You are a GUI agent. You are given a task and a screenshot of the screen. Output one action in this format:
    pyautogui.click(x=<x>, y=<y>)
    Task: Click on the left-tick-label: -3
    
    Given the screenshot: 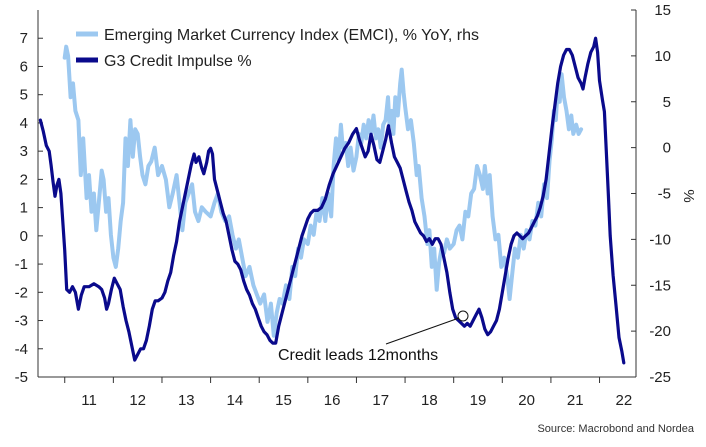 What is the action you would take?
    pyautogui.click(x=21, y=321)
    